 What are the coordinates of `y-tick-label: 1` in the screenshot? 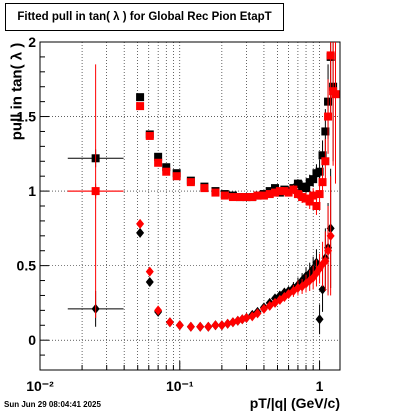 It's located at (32, 191).